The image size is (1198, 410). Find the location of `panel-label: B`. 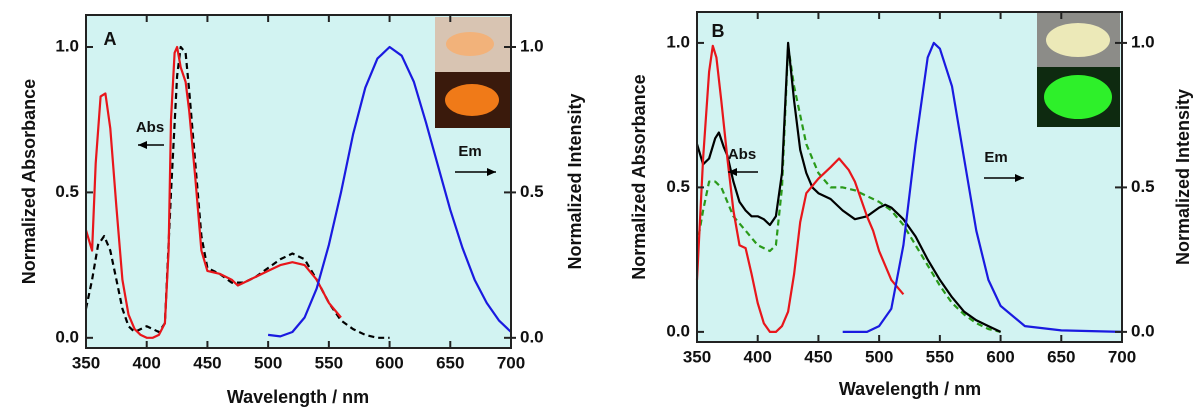

panel-label: B is located at coordinates (718, 31).